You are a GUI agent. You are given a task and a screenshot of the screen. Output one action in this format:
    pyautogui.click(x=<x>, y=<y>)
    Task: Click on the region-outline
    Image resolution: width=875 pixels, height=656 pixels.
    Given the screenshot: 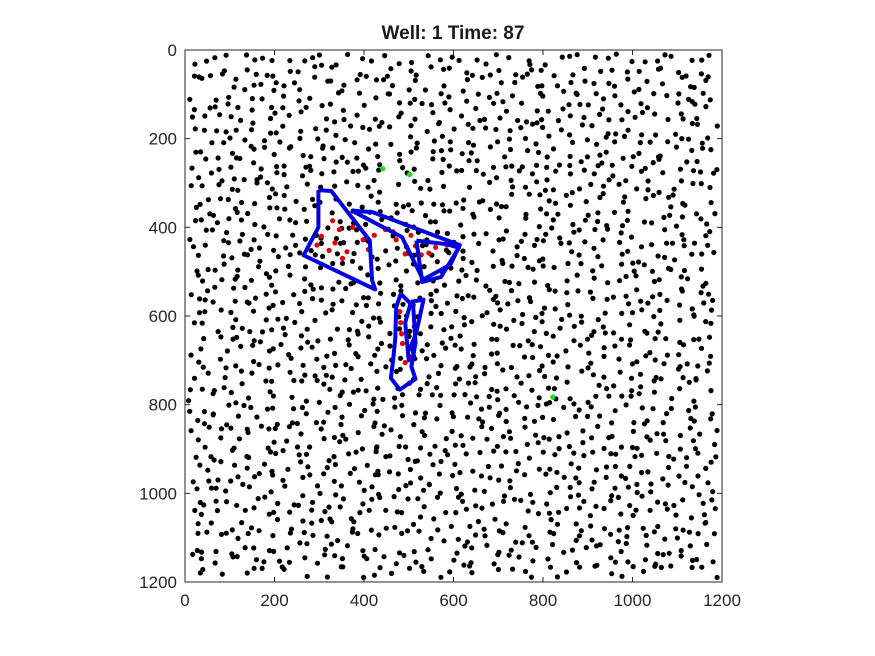 What is the action you would take?
    pyautogui.click(x=414, y=330)
    